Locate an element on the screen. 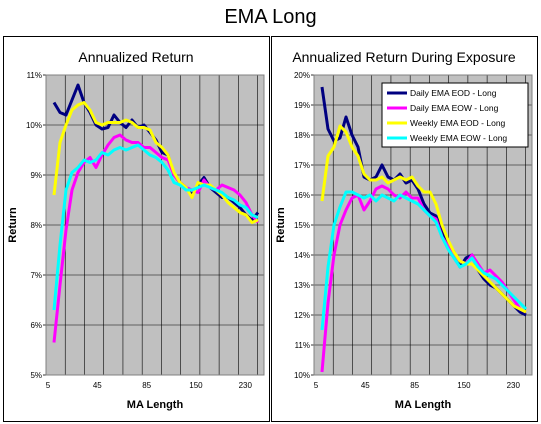  y-tick-label: 15% is located at coordinates (302, 225).